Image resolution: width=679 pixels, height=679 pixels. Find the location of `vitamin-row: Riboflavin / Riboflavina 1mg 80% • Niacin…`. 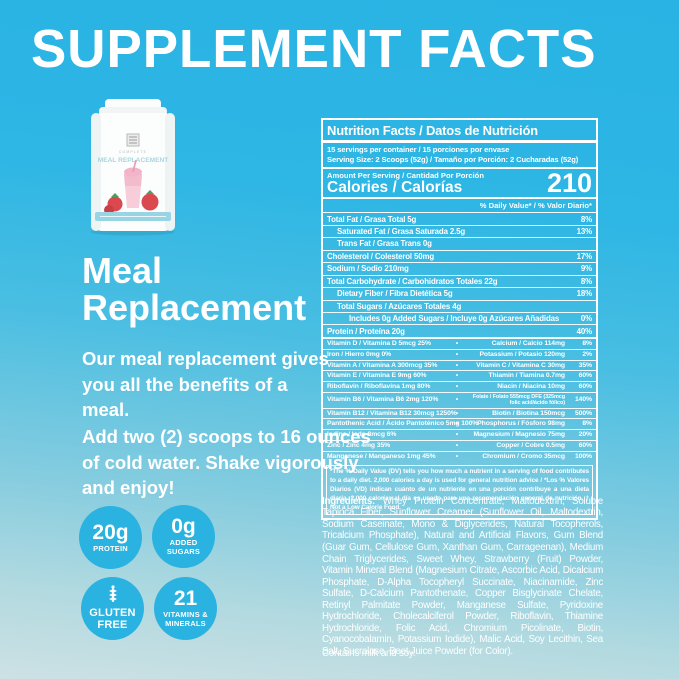

vitamin-row: Riboflavin / Riboflavina 1mg 80% • Niacin… is located at coordinates (459, 387).